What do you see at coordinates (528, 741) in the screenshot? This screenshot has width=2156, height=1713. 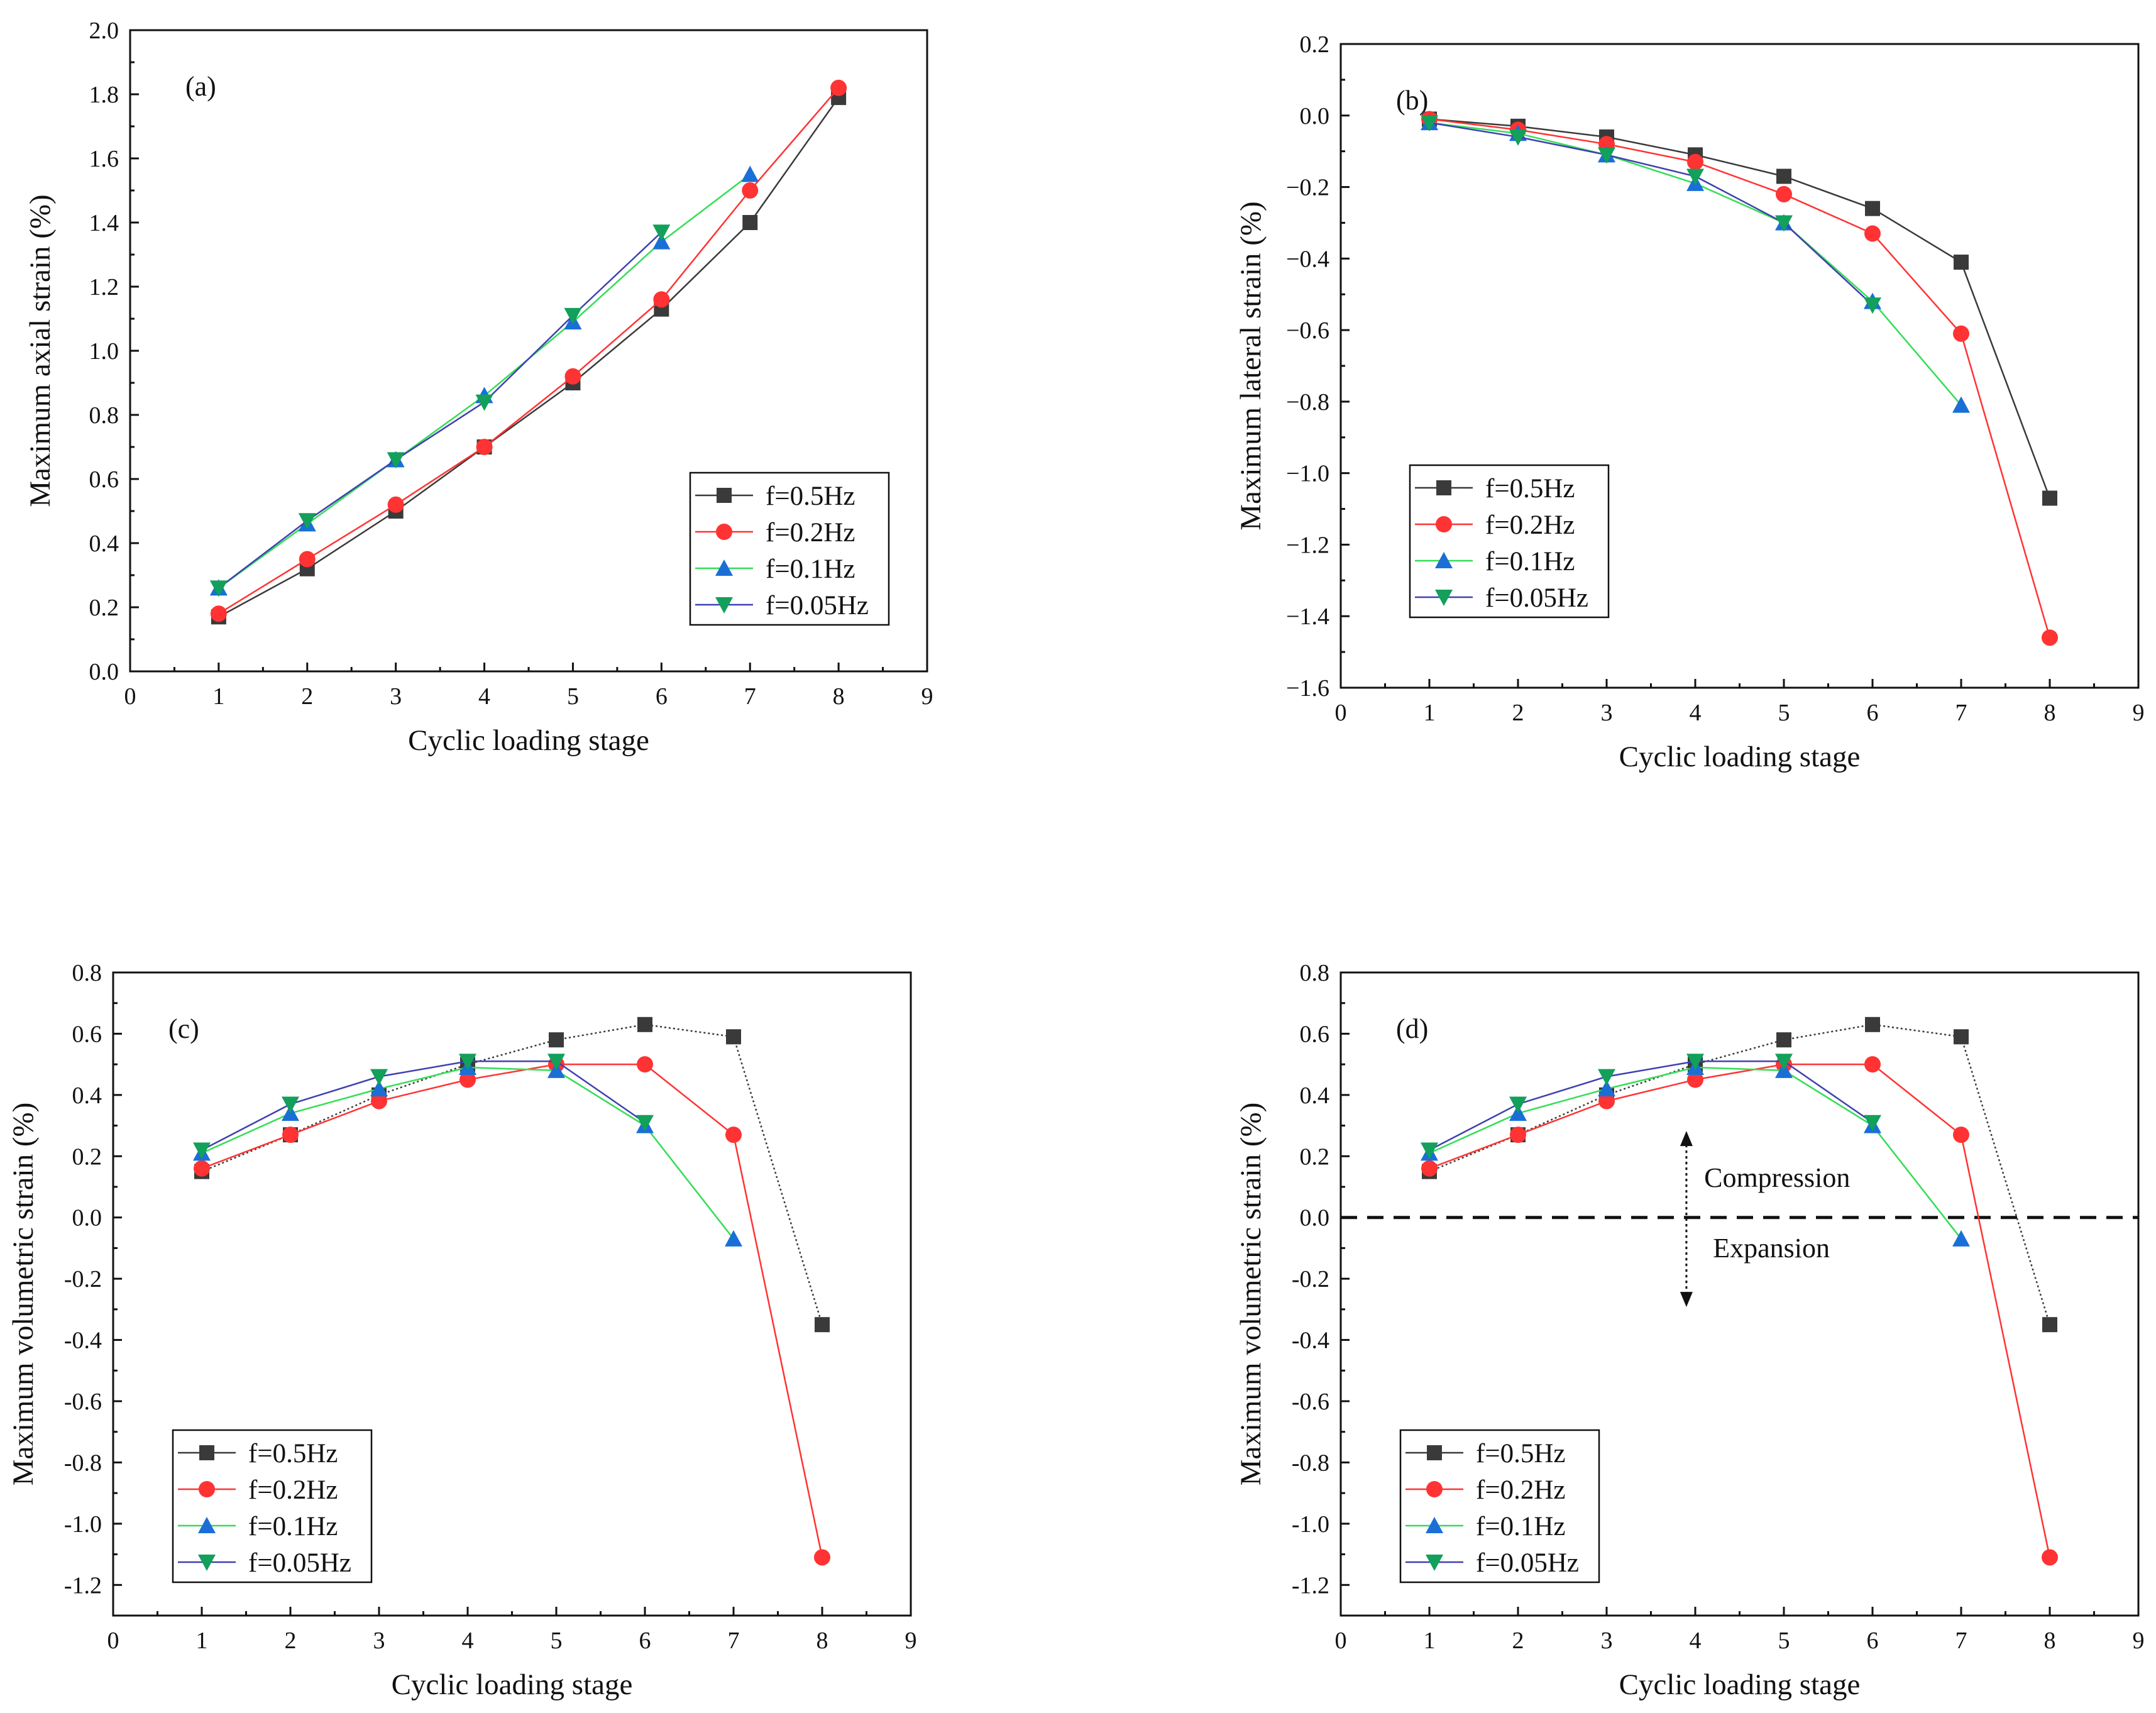 I see `x-axis-title: Cyclic loading stage` at bounding box center [528, 741].